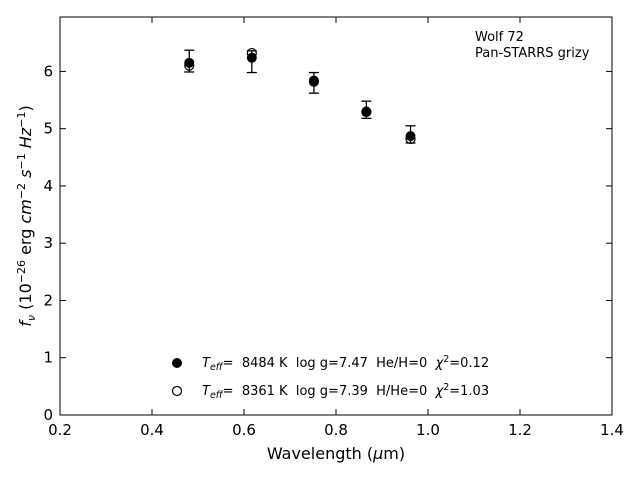 Image resolution: width=640 pixels, height=480 pixels. I want to click on x-tick-label: 1.2, so click(520, 430).